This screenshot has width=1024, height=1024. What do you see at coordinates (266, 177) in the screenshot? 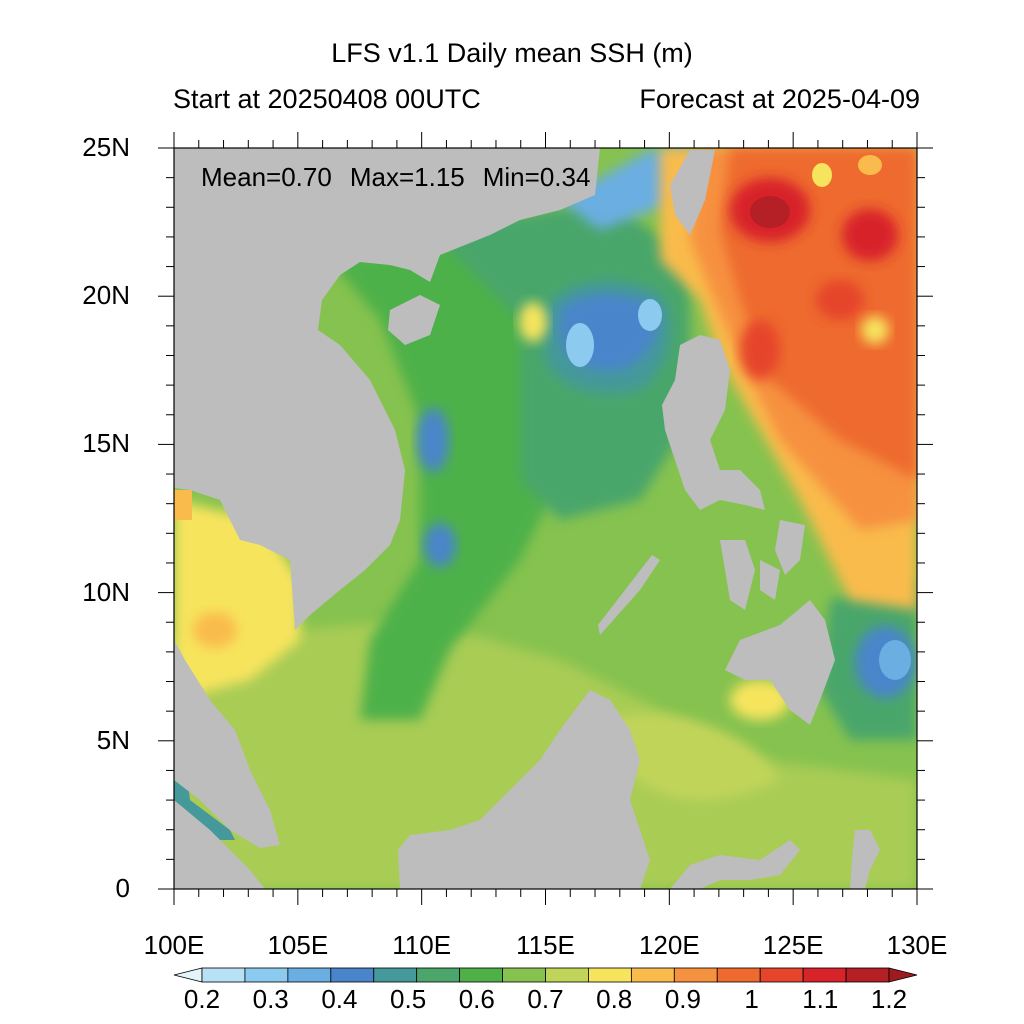
I see `stat-mean: Mean=0.70` at bounding box center [266, 177].